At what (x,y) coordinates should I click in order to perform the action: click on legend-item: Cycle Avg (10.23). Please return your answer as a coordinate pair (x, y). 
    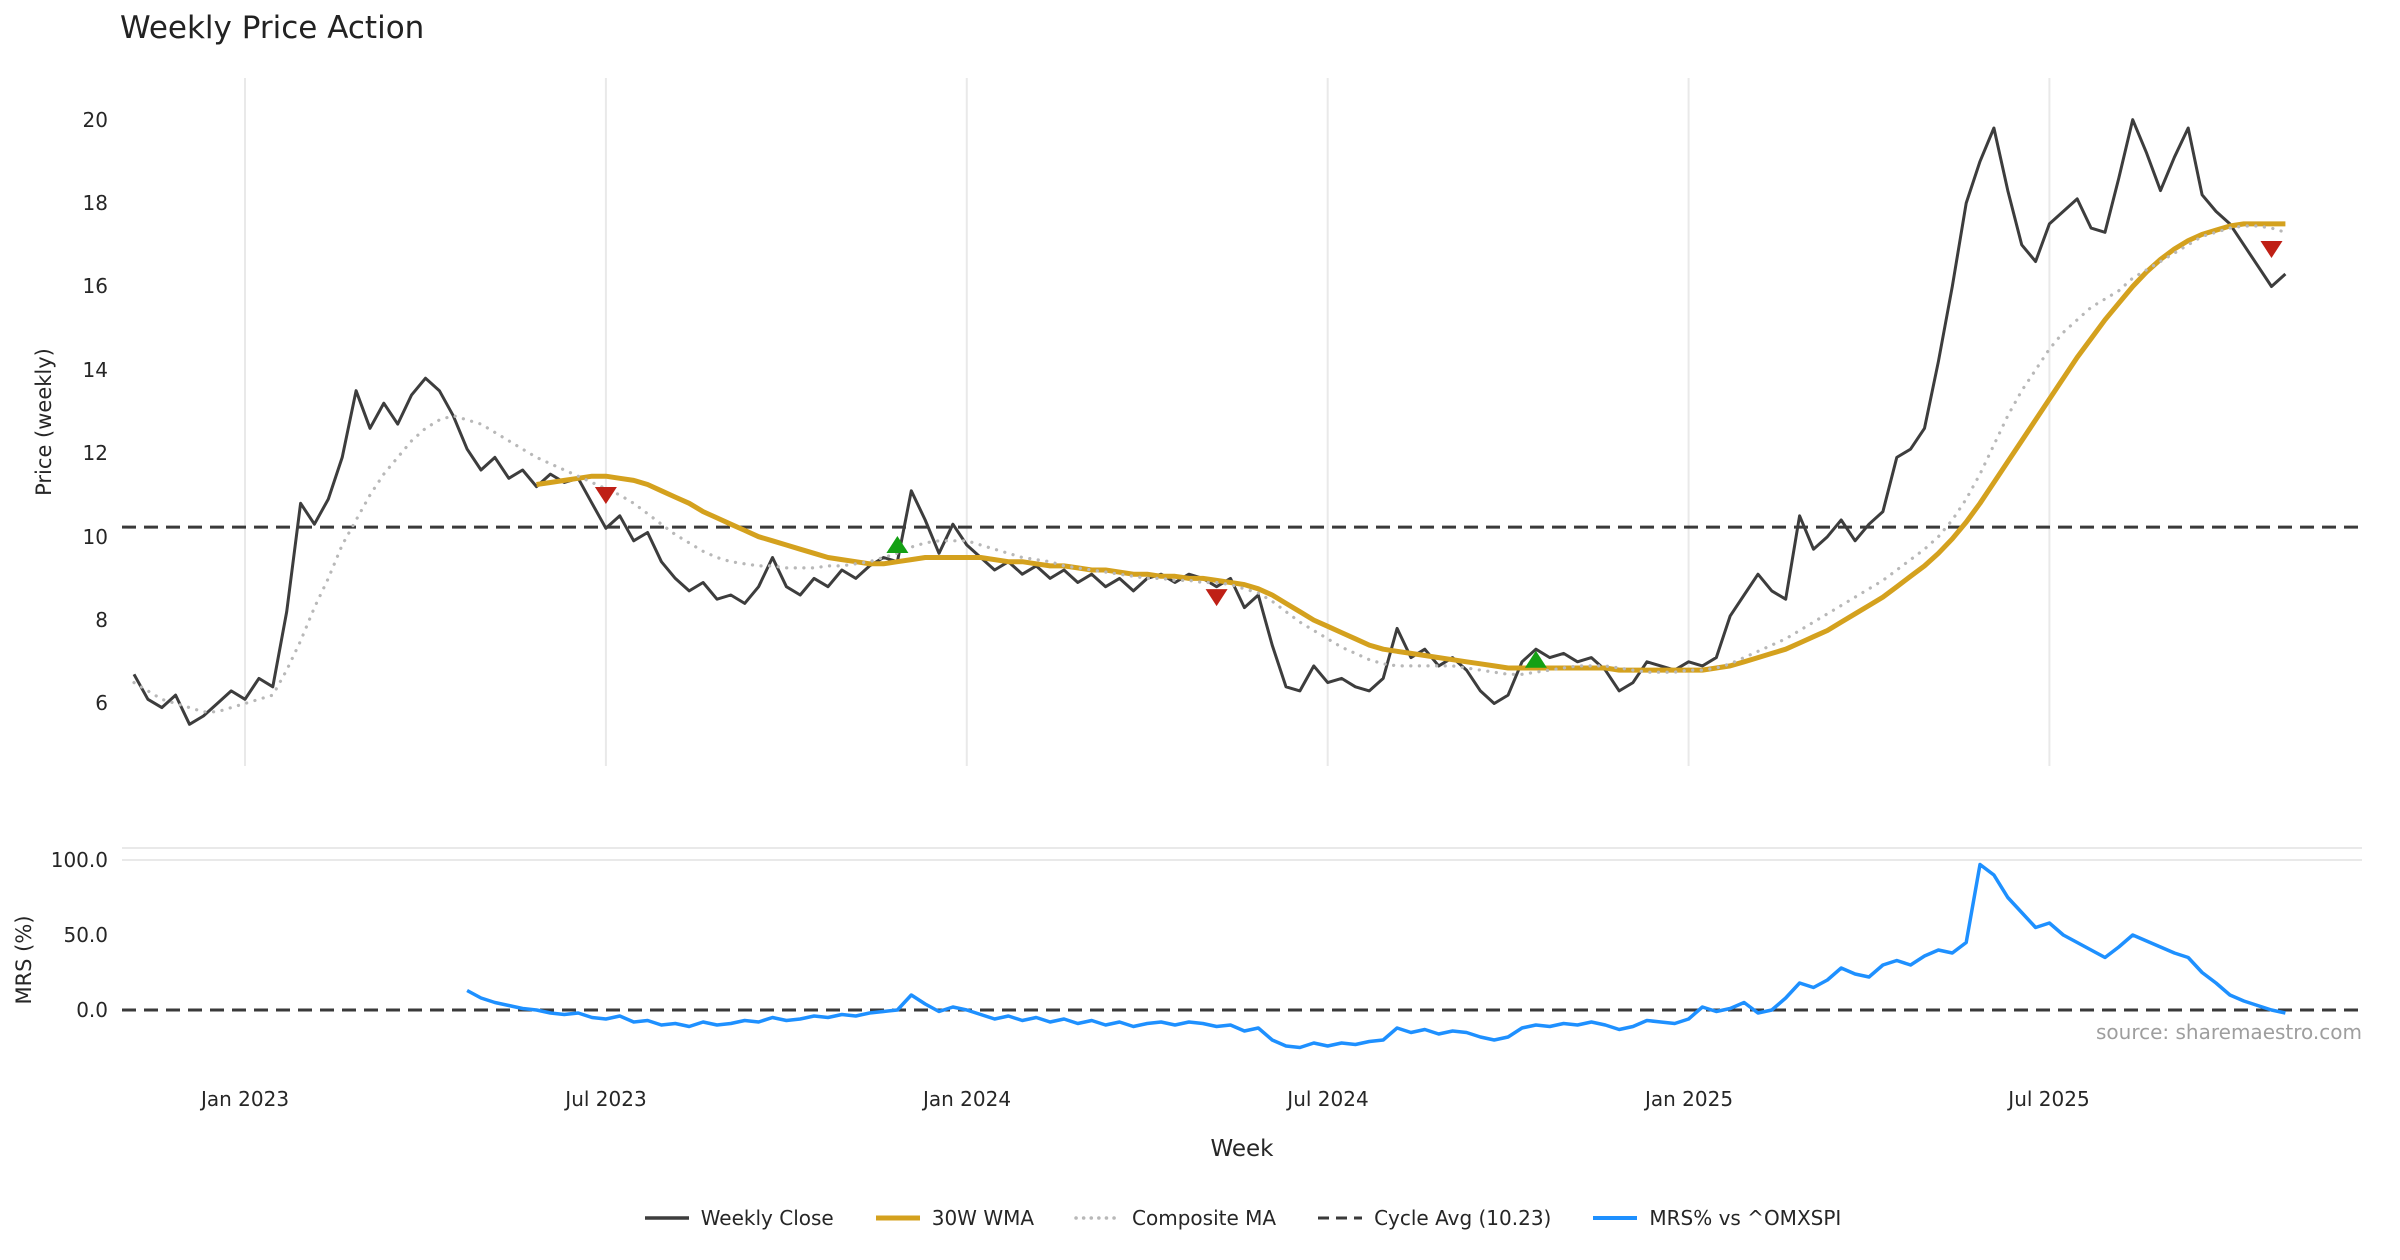
    Looking at the image, I should click on (1433, 1218).